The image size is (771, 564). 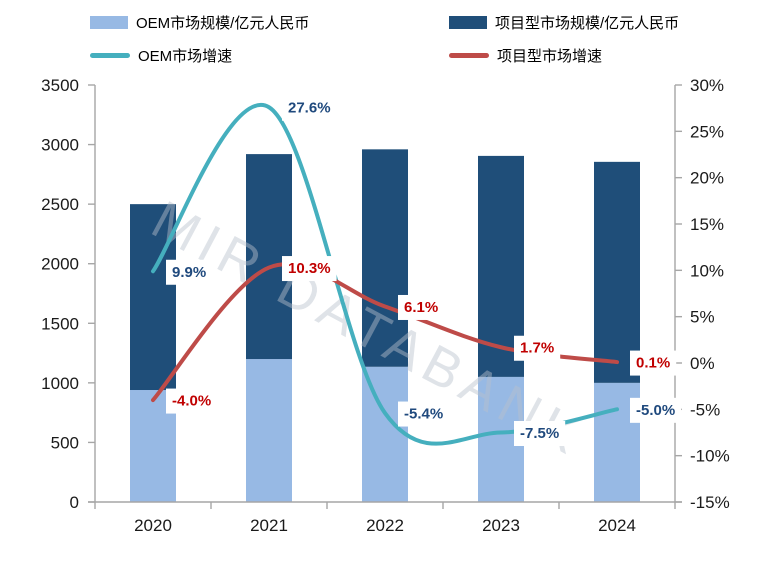 What do you see at coordinates (269, 525) in the screenshot?
I see `x-axis-tick-label: 2021` at bounding box center [269, 525].